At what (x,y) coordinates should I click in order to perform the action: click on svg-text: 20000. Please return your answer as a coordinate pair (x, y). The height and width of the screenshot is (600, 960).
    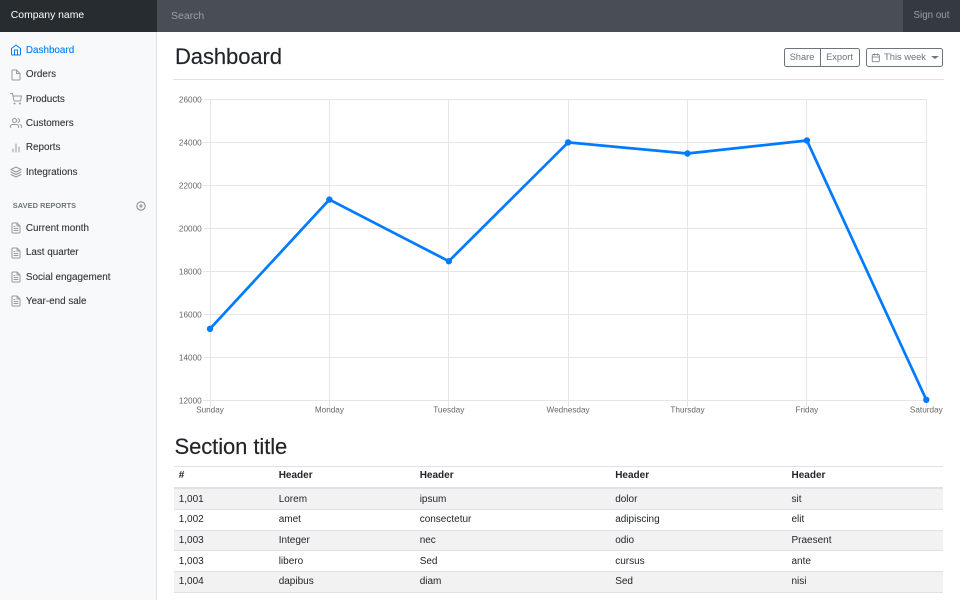
    Looking at the image, I should click on (190, 228).